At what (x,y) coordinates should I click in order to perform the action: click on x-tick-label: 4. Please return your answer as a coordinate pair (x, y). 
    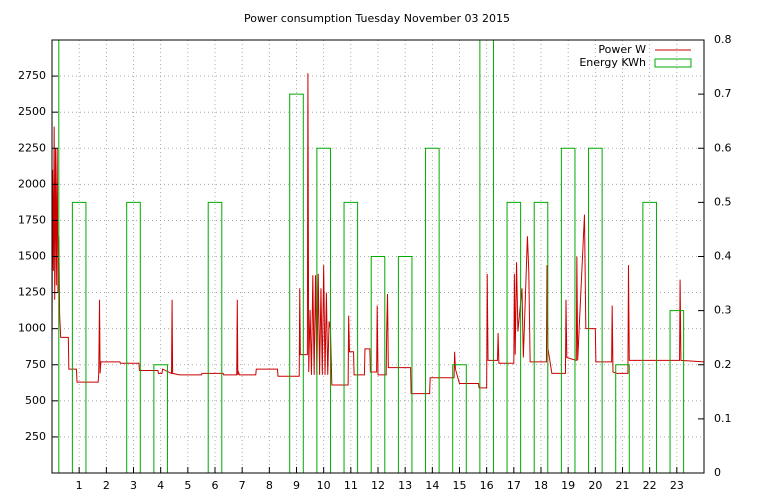
    Looking at the image, I should click on (160, 485).